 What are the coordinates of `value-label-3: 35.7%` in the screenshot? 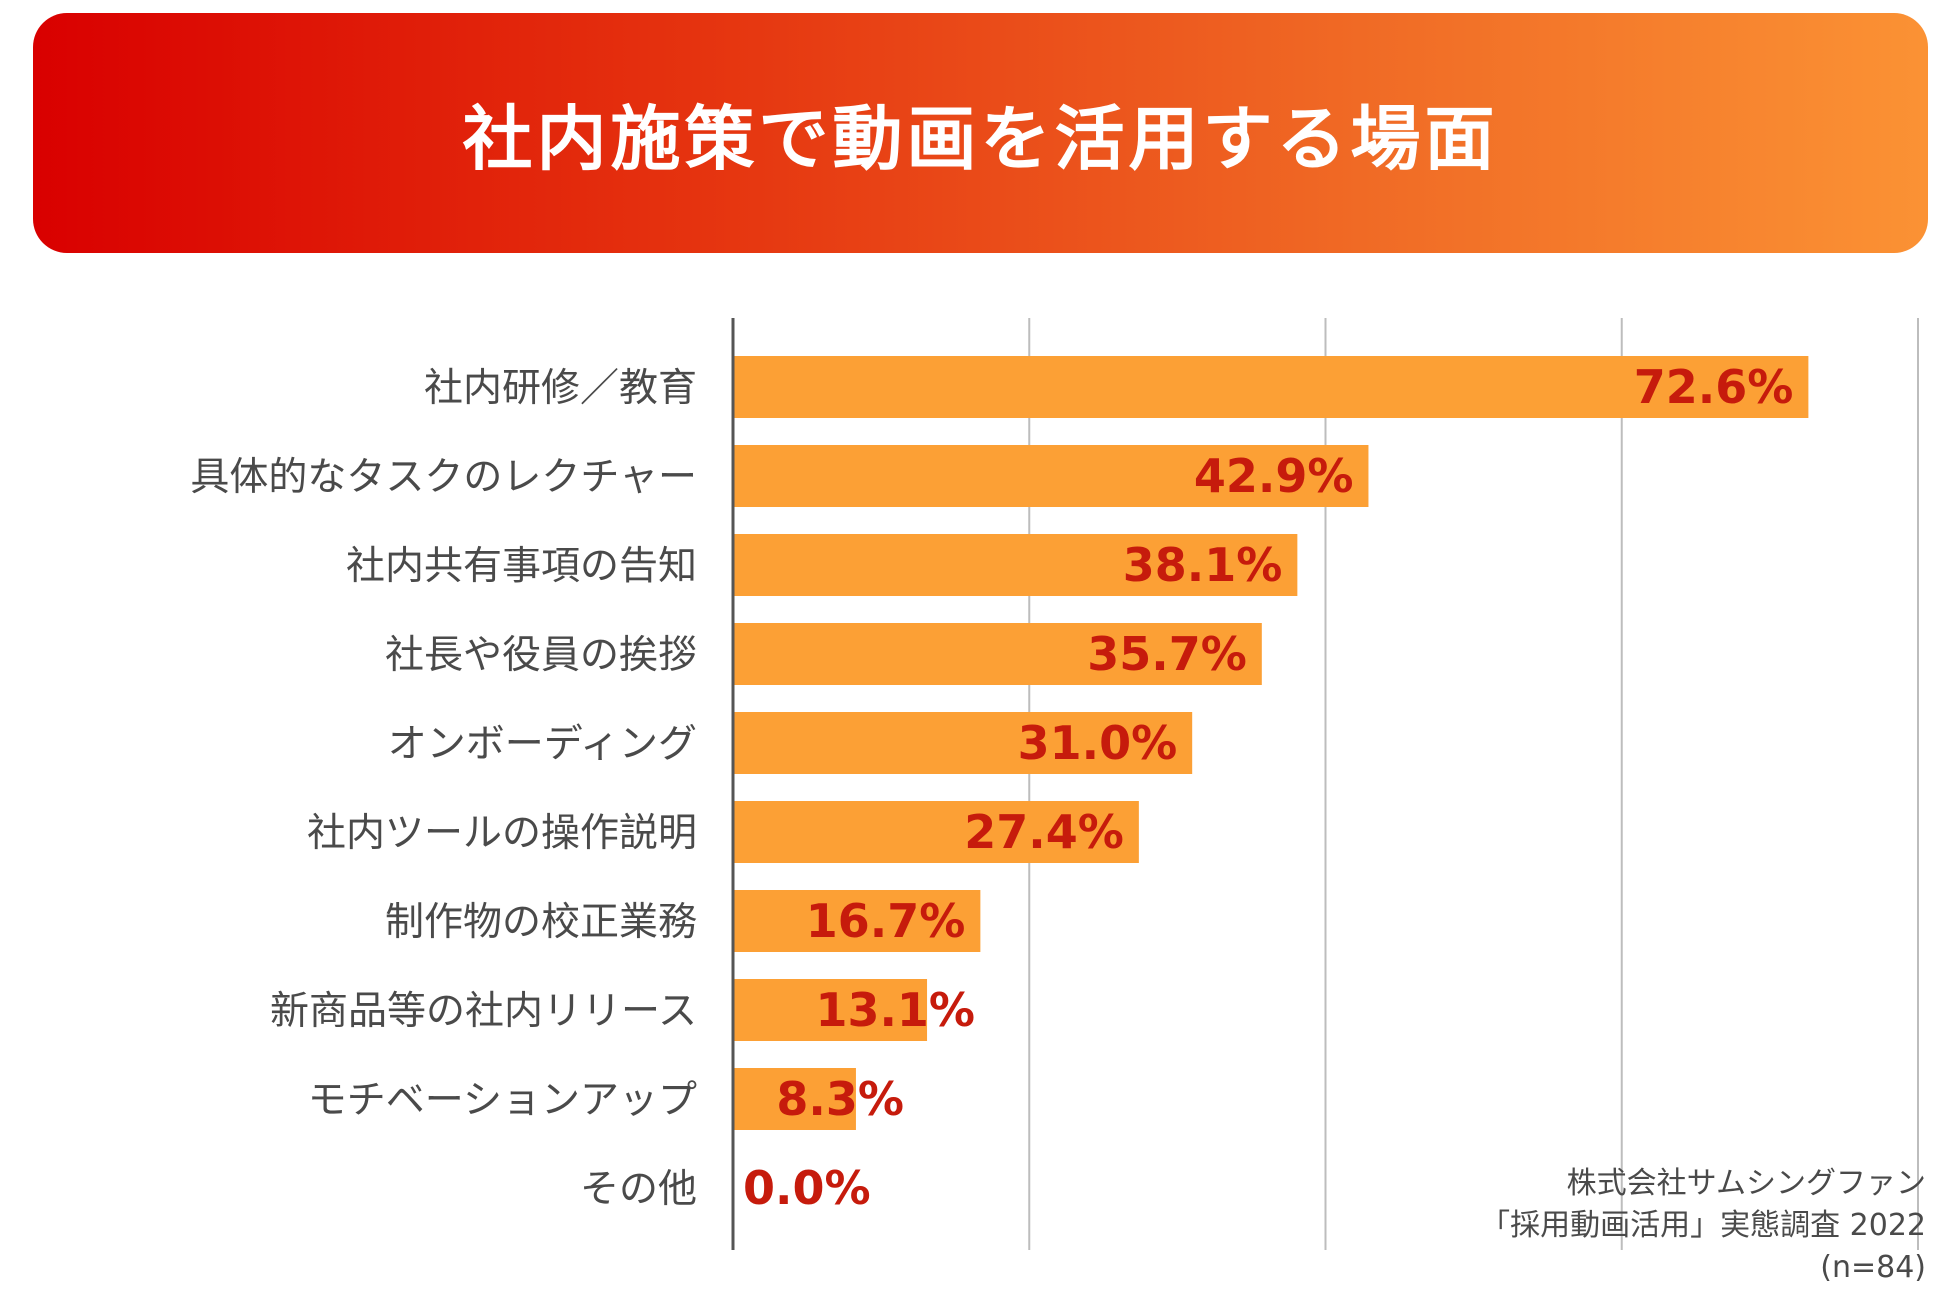 It's located at (1167, 654).